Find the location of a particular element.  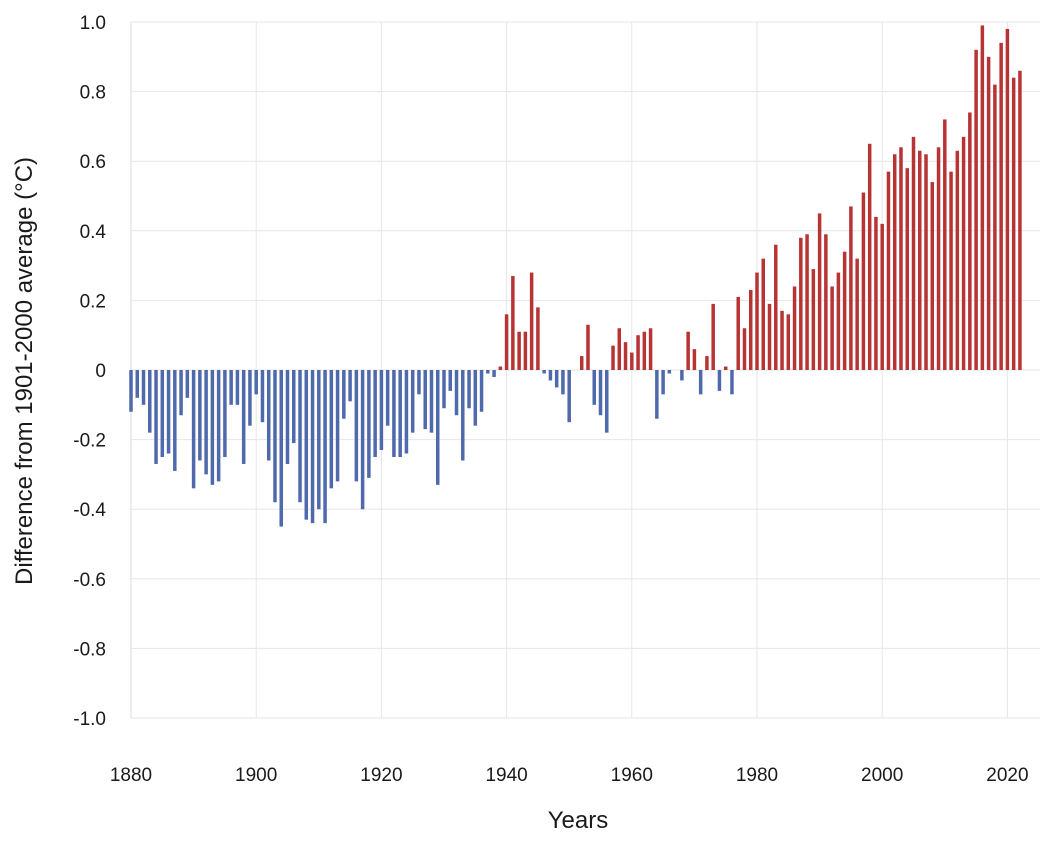

y-tick-label: 0.6 is located at coordinates (93, 162).